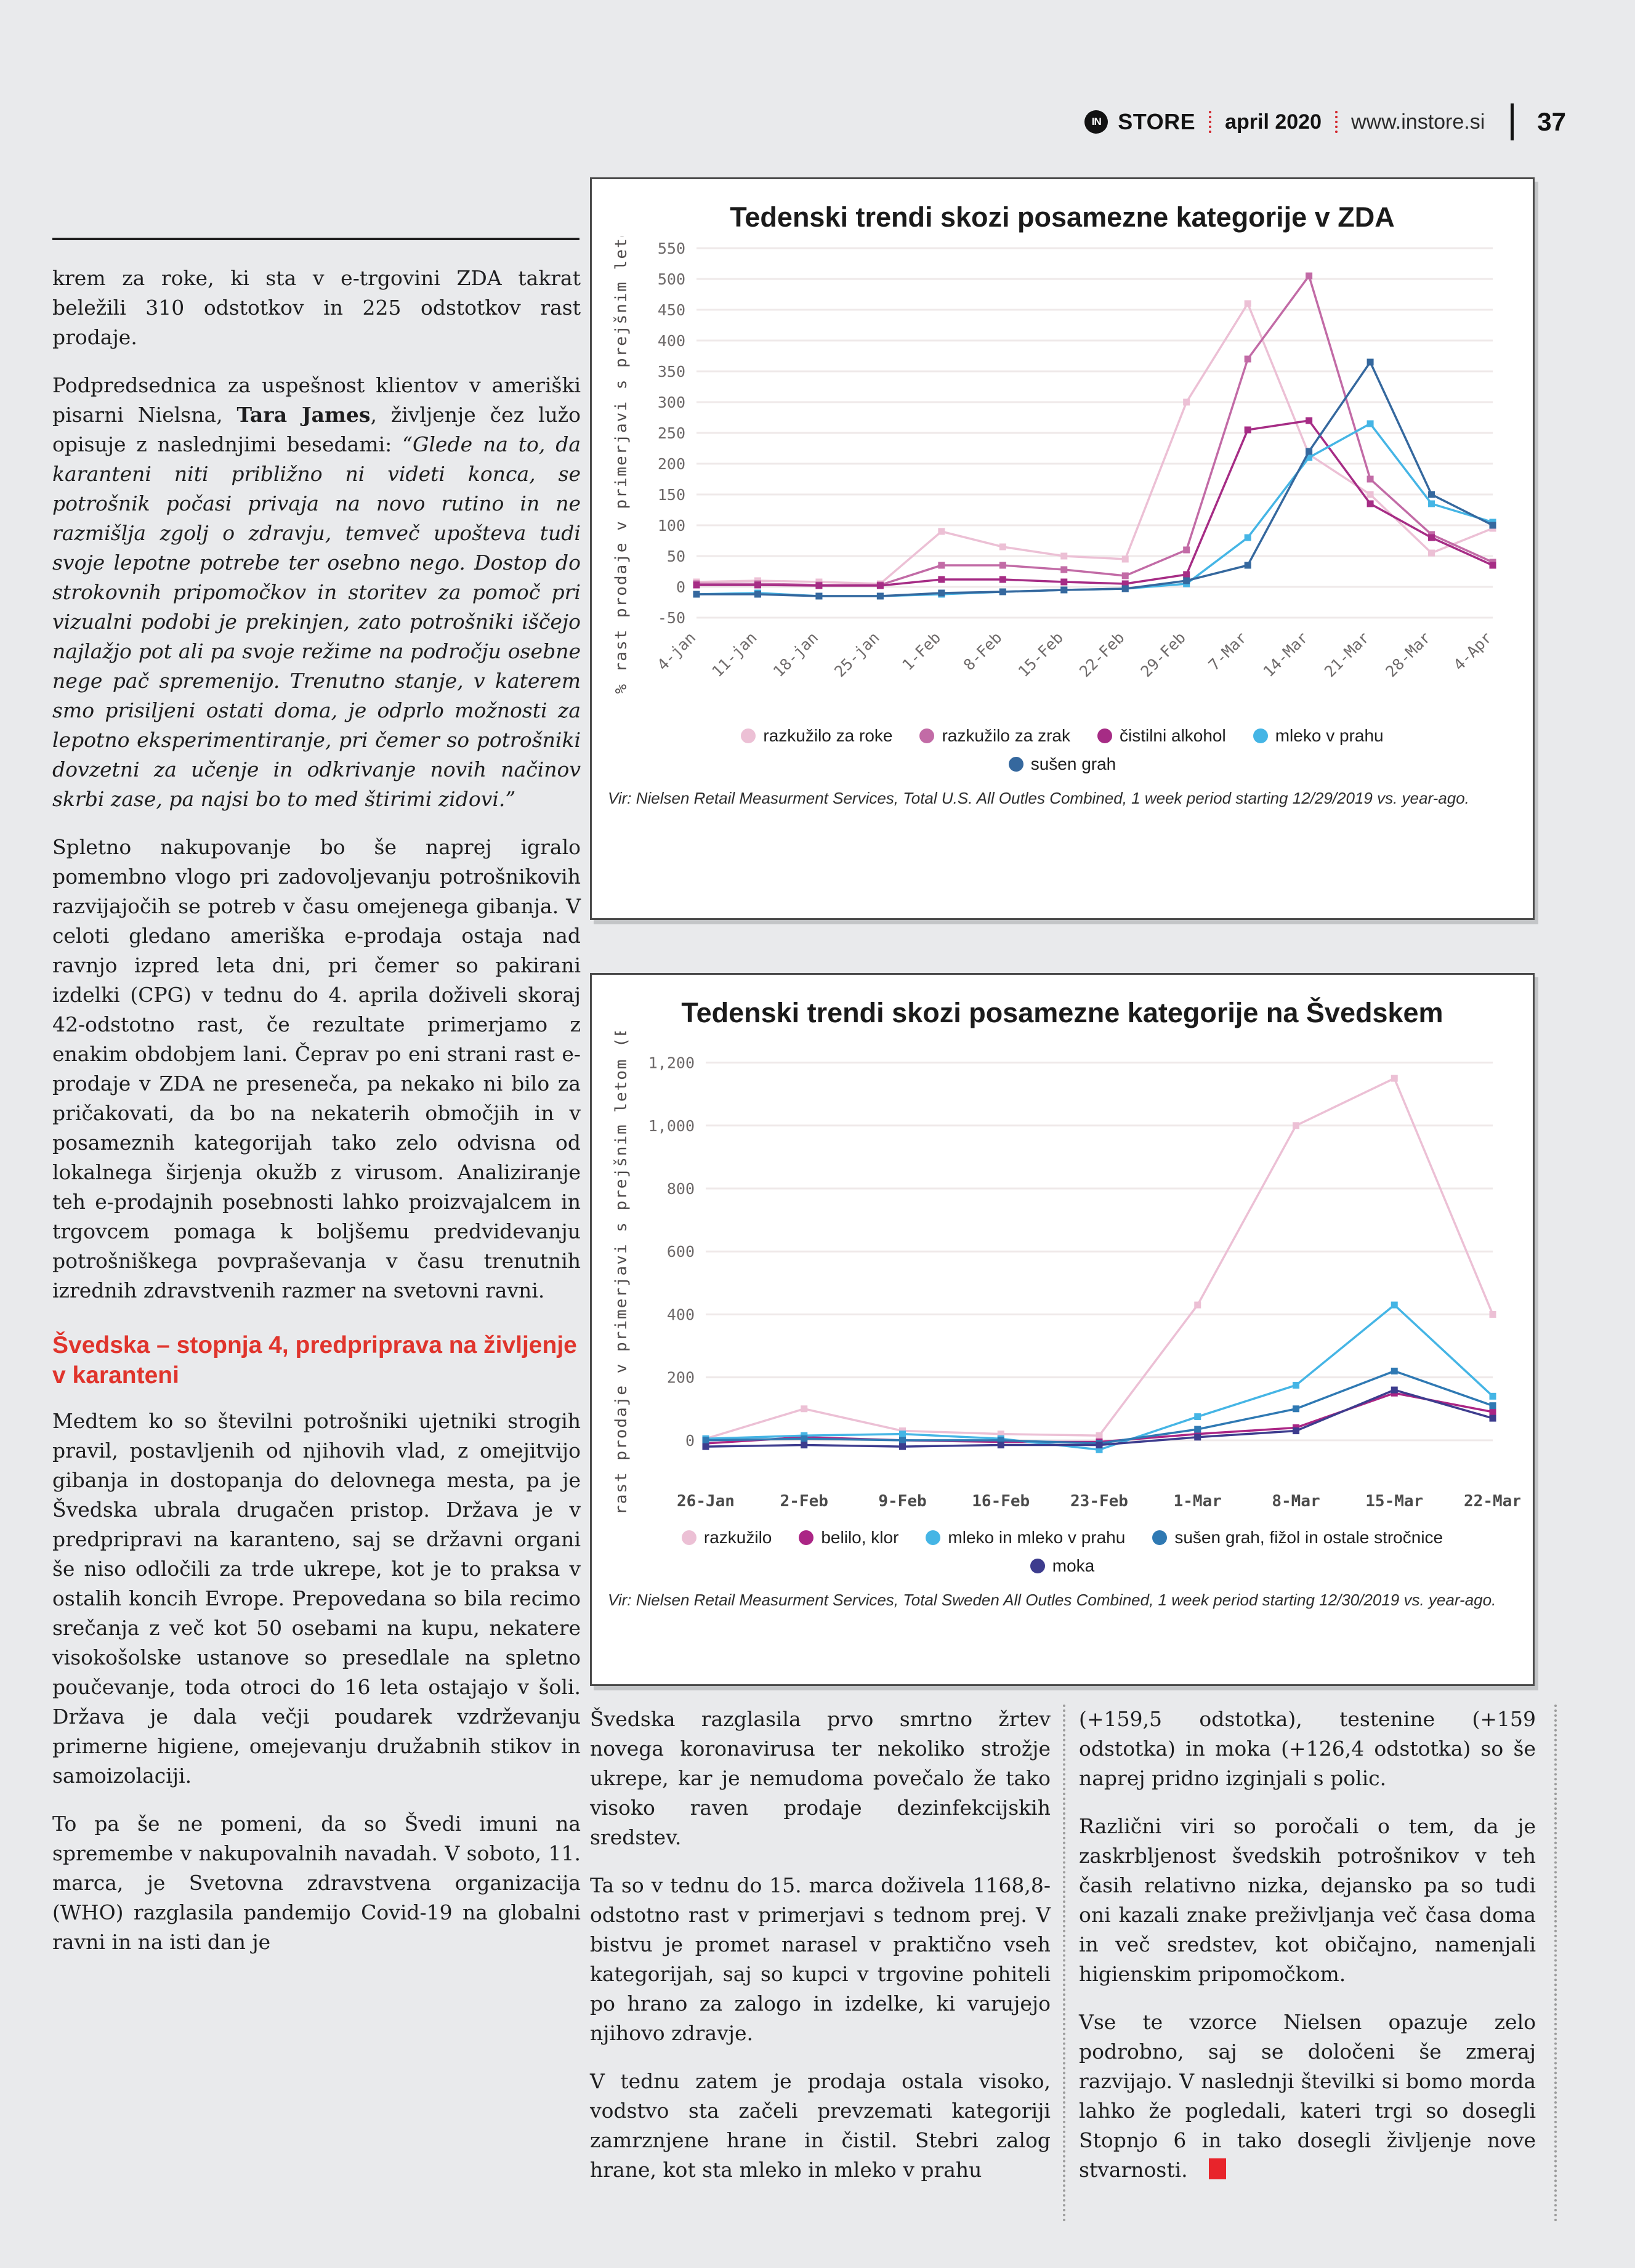 Image resolution: width=1635 pixels, height=2268 pixels. I want to click on svg-text: 18-jan, so click(796, 654).